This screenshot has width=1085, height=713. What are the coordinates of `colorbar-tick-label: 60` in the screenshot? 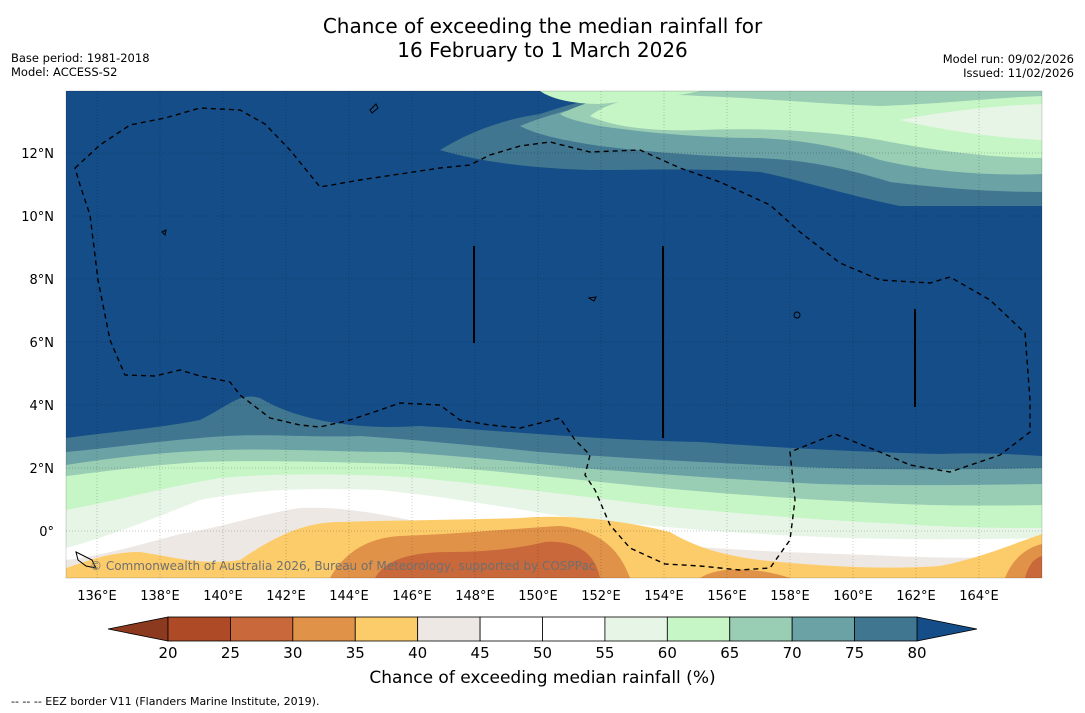 It's located at (667, 653).